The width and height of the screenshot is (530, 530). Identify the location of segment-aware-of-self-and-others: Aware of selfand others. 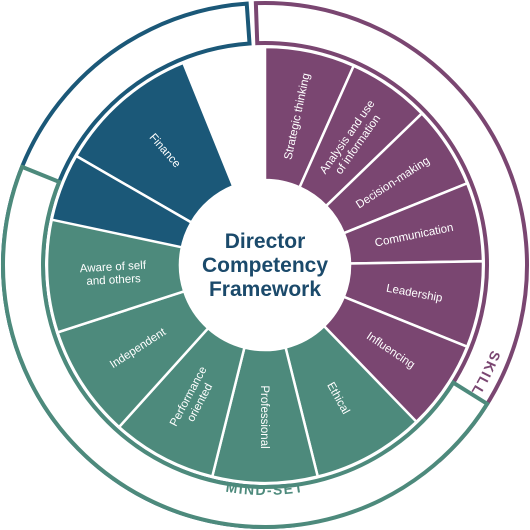
(115, 276).